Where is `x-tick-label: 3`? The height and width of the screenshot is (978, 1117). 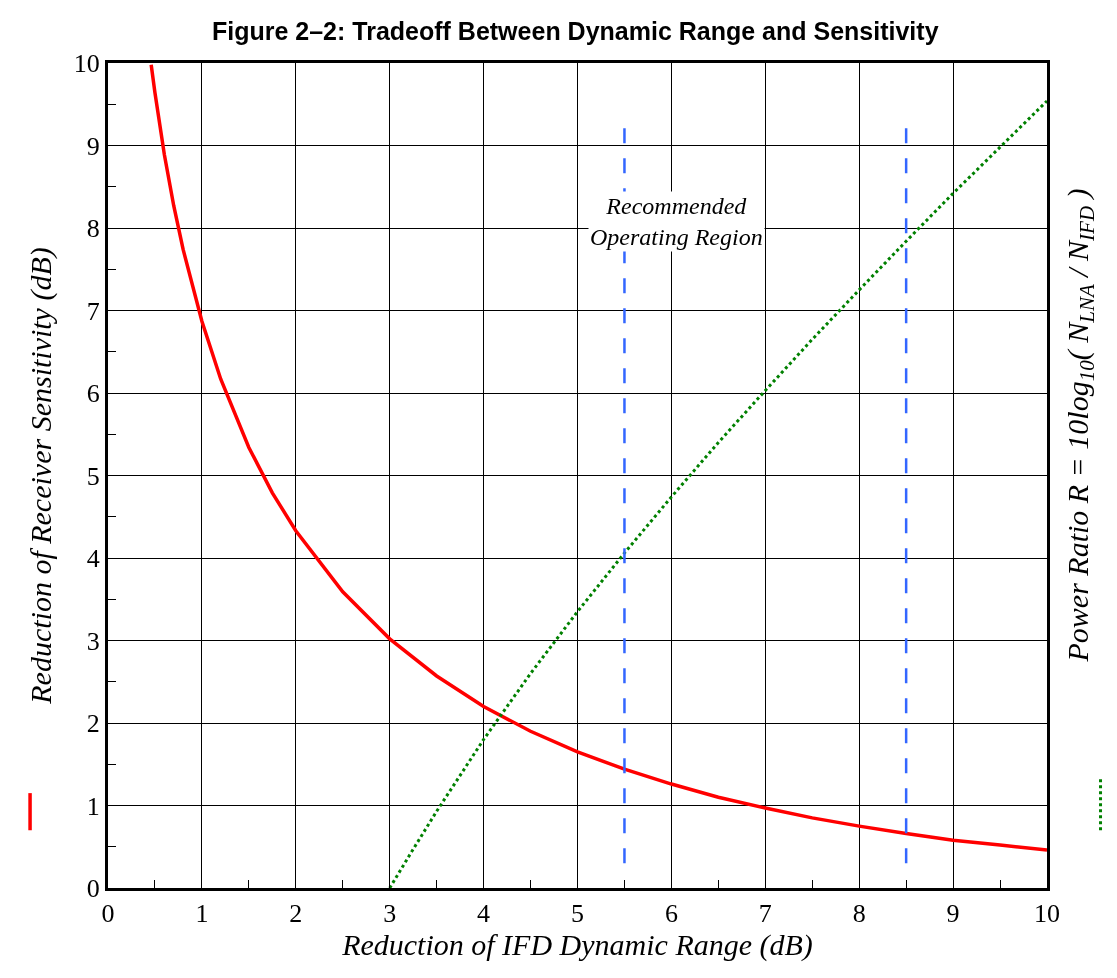 x-tick-label: 3 is located at coordinates (390, 914).